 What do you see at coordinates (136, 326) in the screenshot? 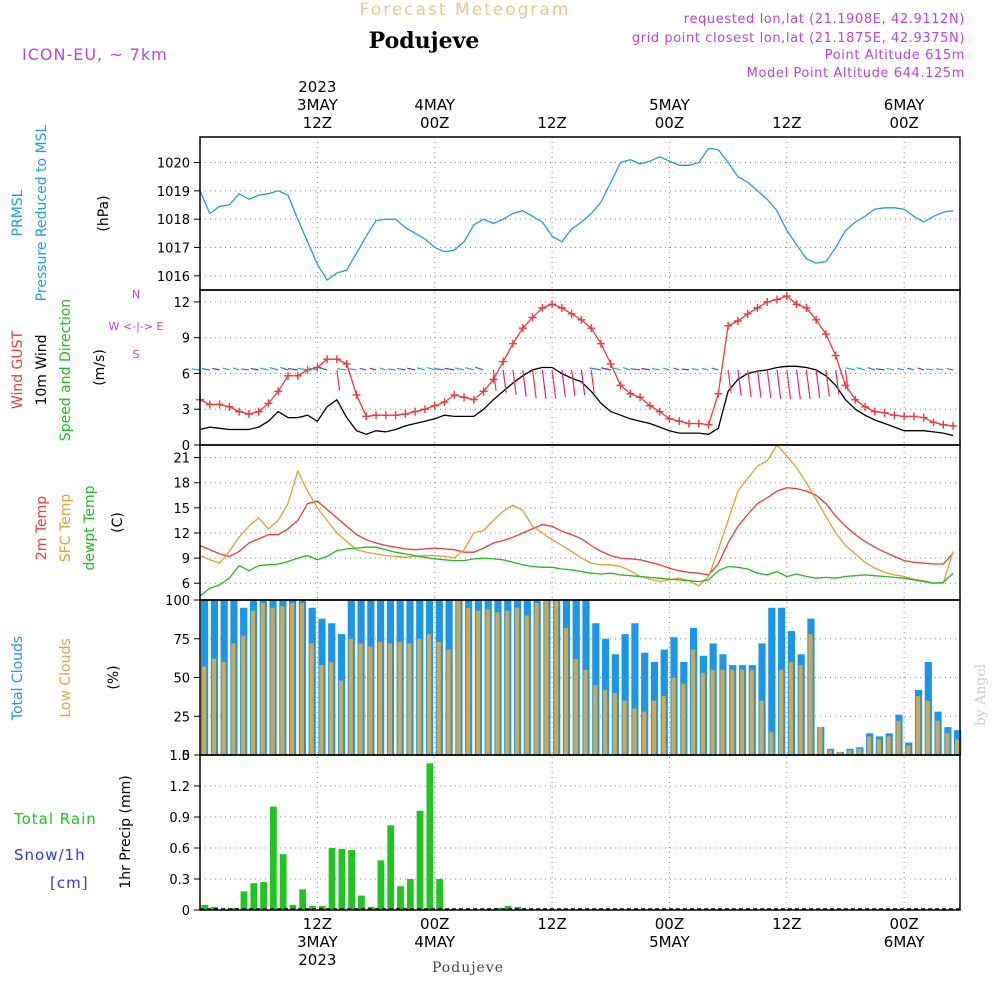
I see `compass-we: W <-|-> E` at bounding box center [136, 326].